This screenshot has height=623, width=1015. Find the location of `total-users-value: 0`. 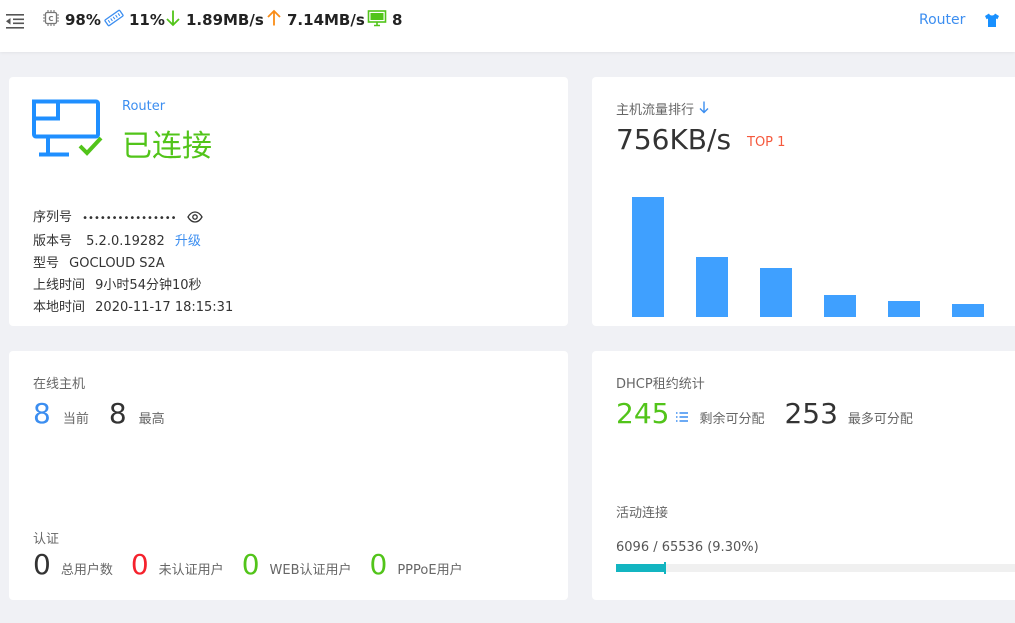

total-users-value: 0 is located at coordinates (42, 564).